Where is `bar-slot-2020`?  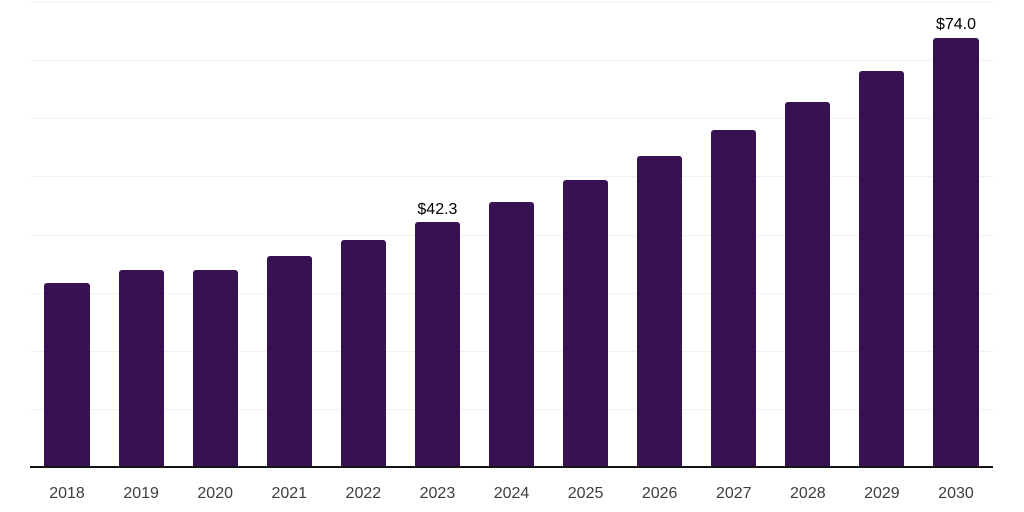
bar-slot-2020 is located at coordinates (215, 235).